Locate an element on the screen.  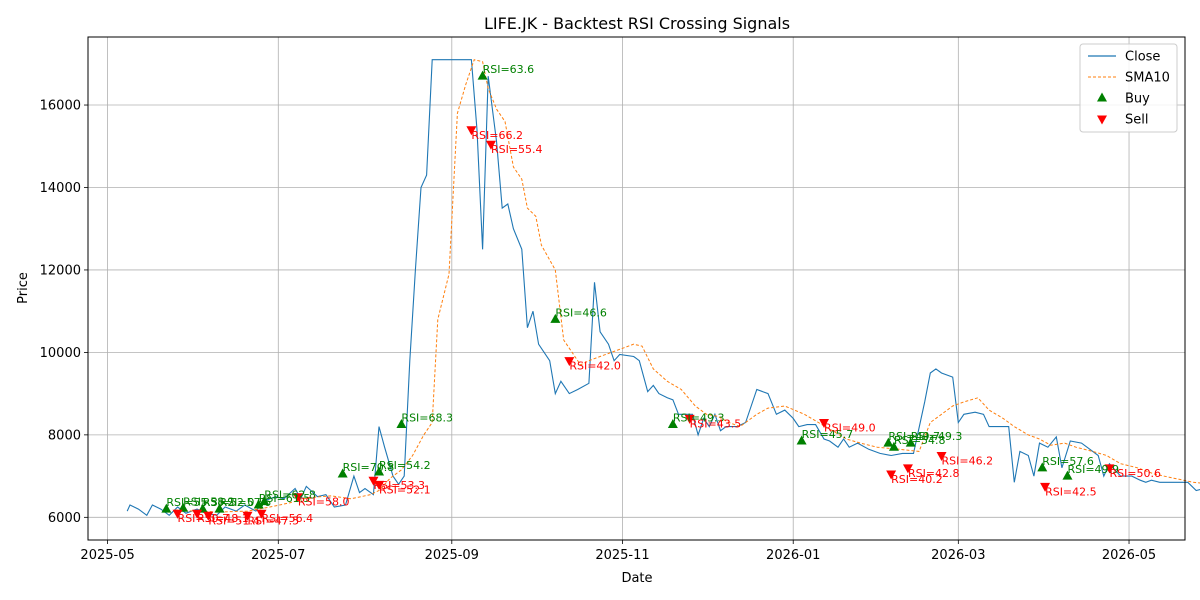
legend-label: Close is located at coordinates (1142, 57).